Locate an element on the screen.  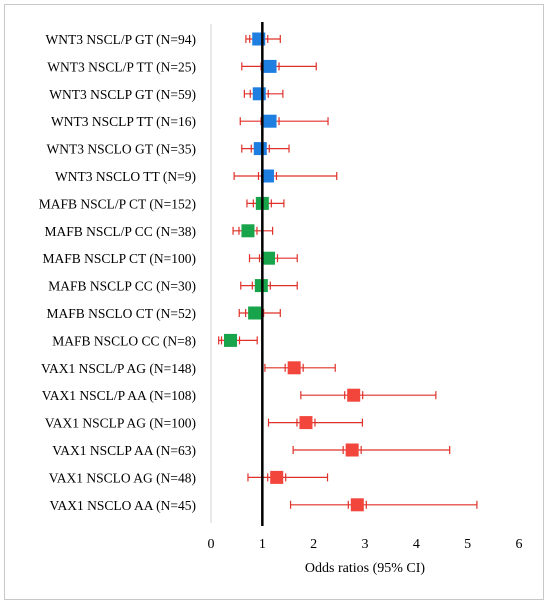
forest-row: VAX1 NSCL/P AA (N=108) is located at coordinates (239, 395).